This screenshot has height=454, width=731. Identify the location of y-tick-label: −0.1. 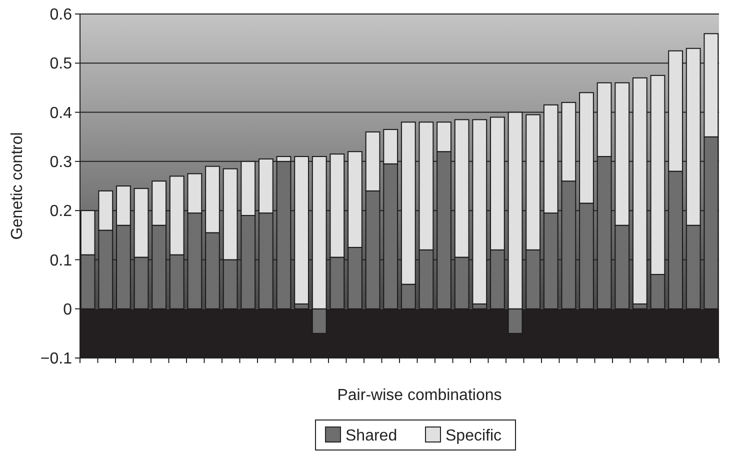
(56, 359).